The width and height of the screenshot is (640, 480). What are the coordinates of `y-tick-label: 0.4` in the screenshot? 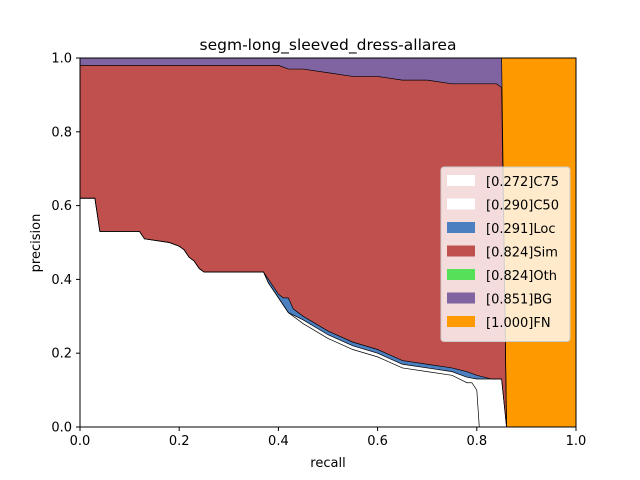 It's located at (61, 280).